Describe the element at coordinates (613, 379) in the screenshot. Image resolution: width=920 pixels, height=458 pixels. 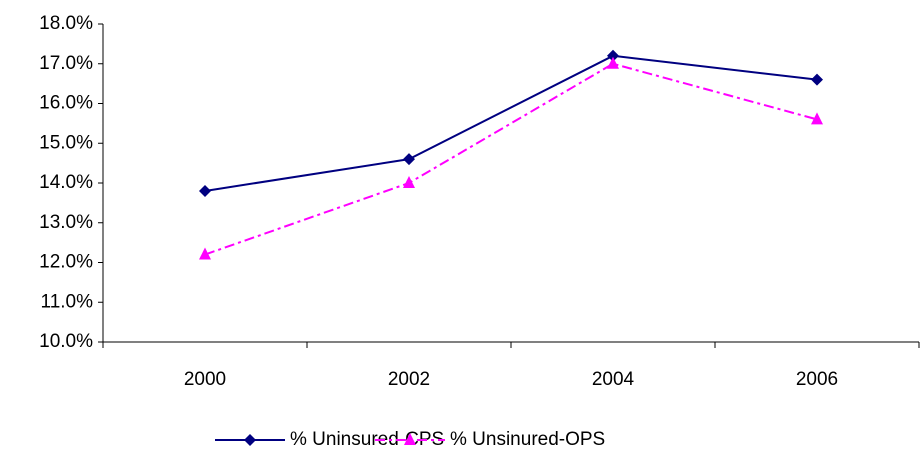
I see `x-tick-label: 2004` at that location.